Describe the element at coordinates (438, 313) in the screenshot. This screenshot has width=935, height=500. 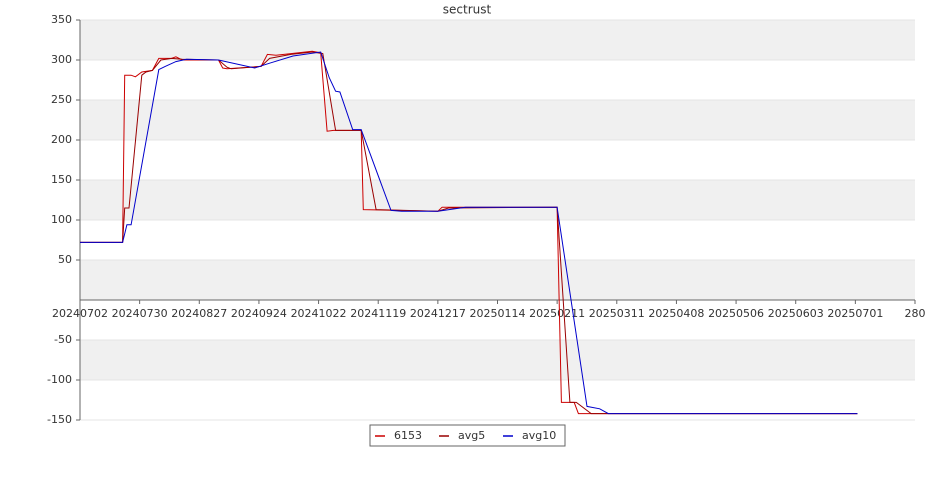
I see `x-tick-label: 20241217` at that location.